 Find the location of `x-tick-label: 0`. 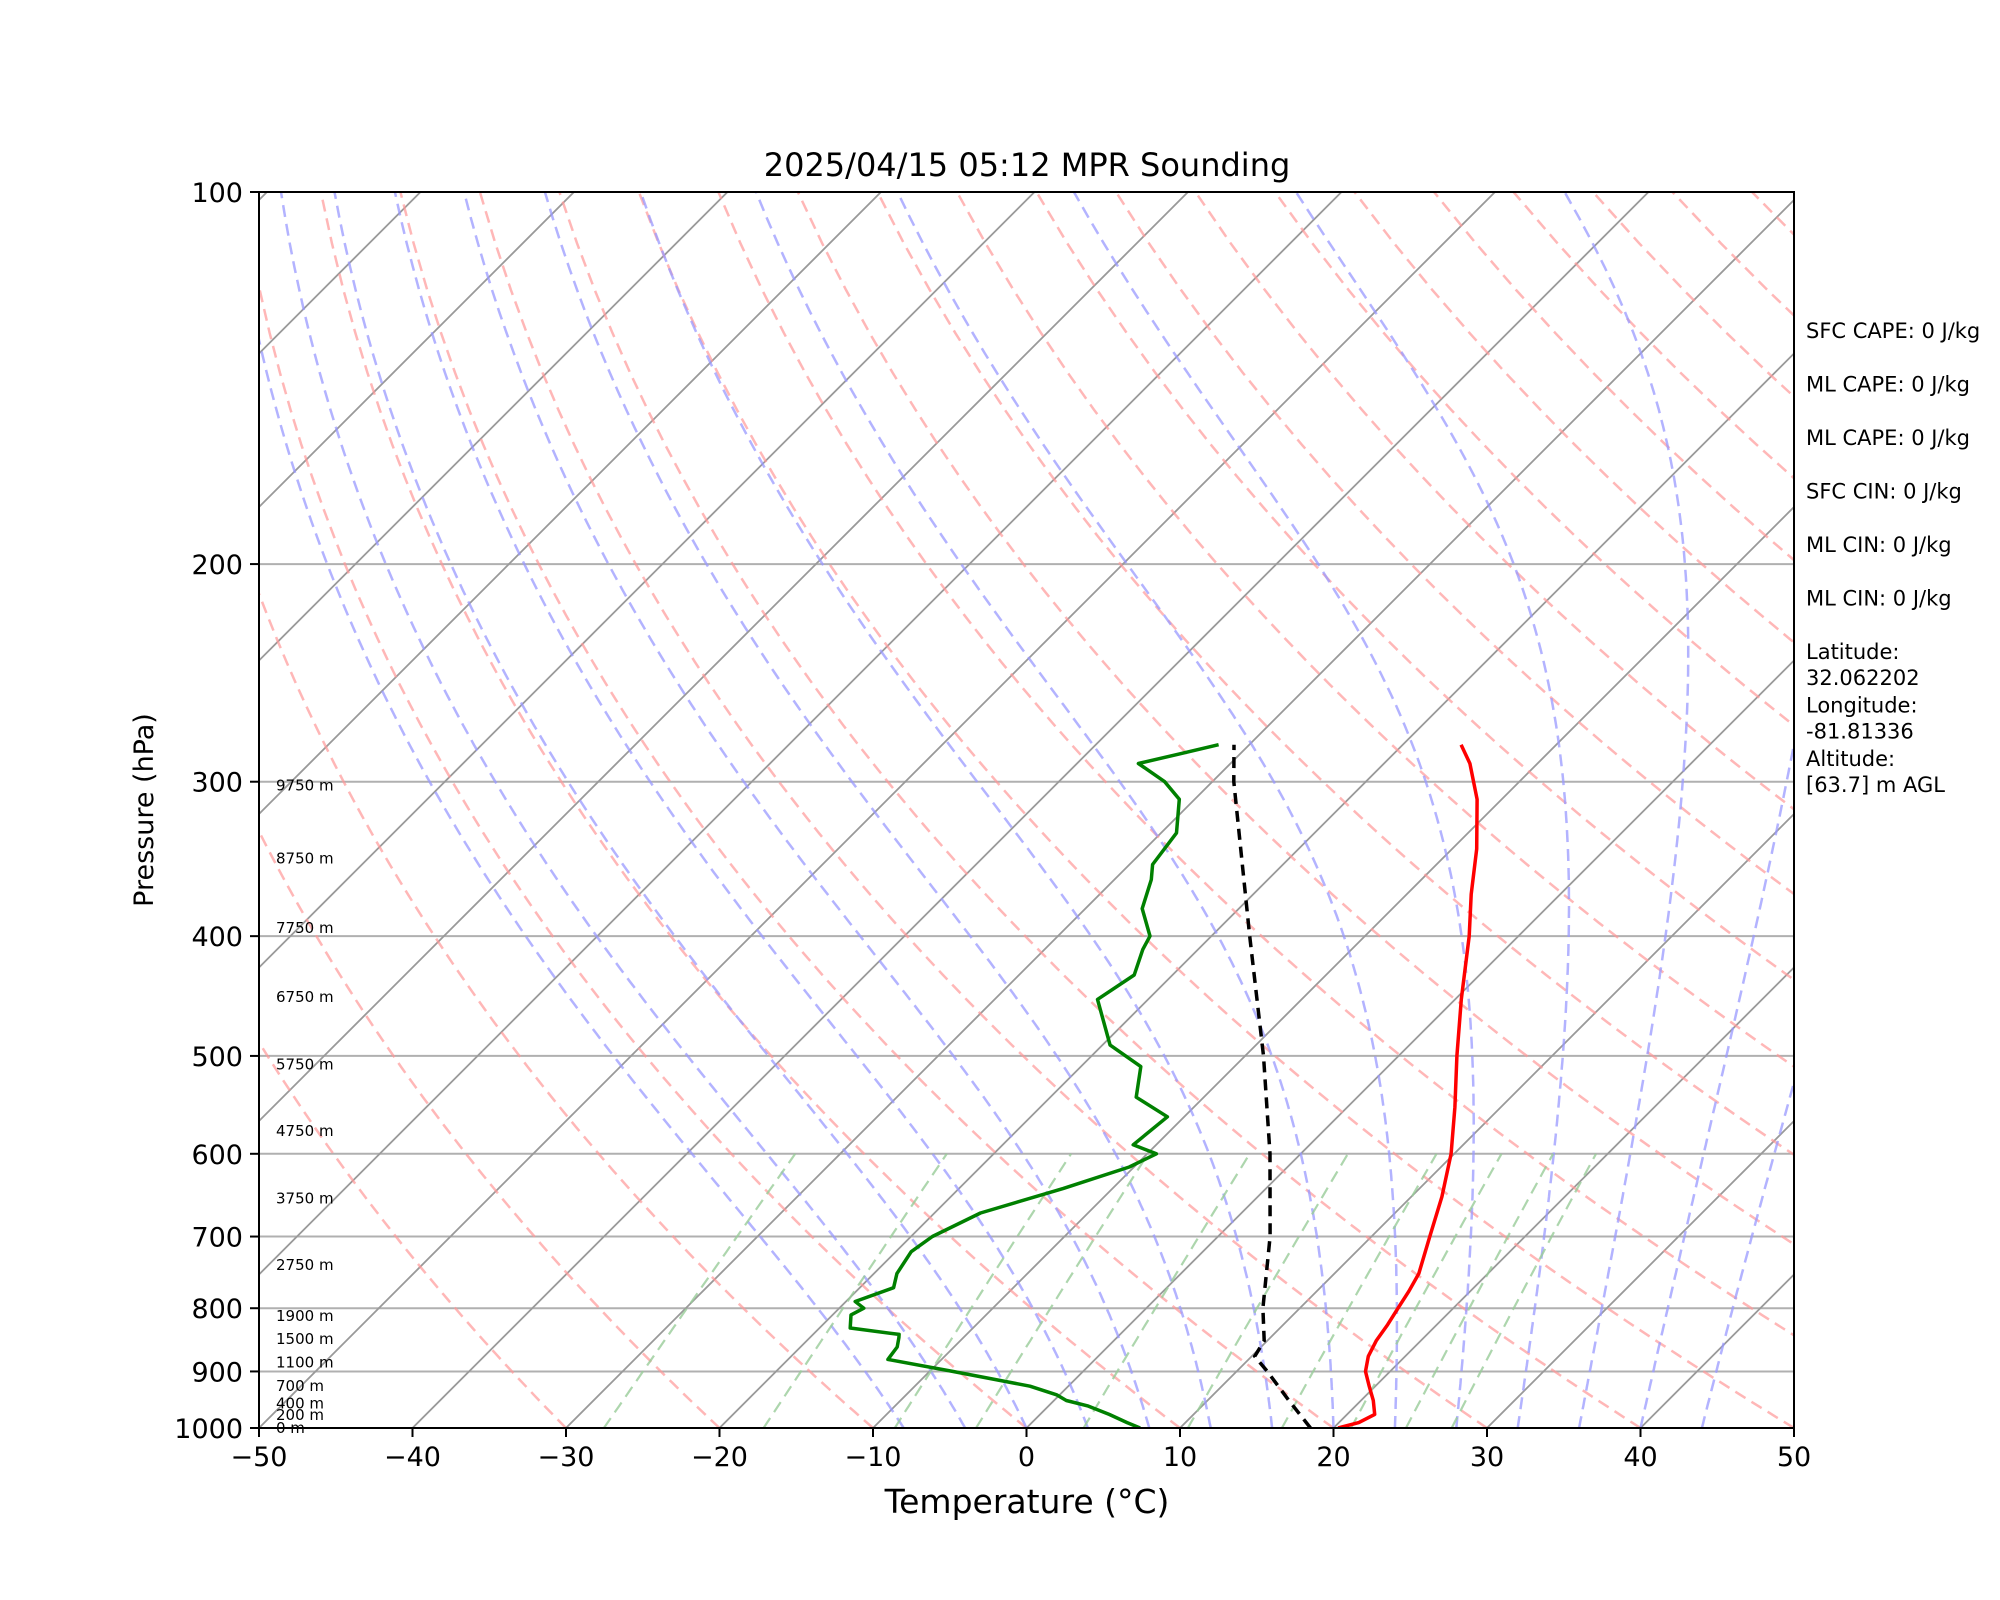

x-tick-label: 0 is located at coordinates (1026, 1457).